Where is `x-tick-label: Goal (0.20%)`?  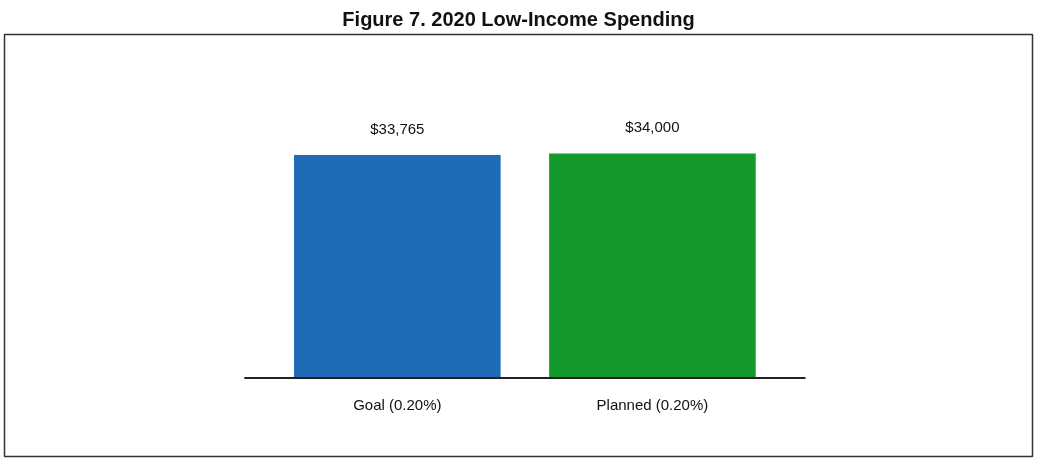 x-tick-label: Goal (0.20%) is located at coordinates (397, 404).